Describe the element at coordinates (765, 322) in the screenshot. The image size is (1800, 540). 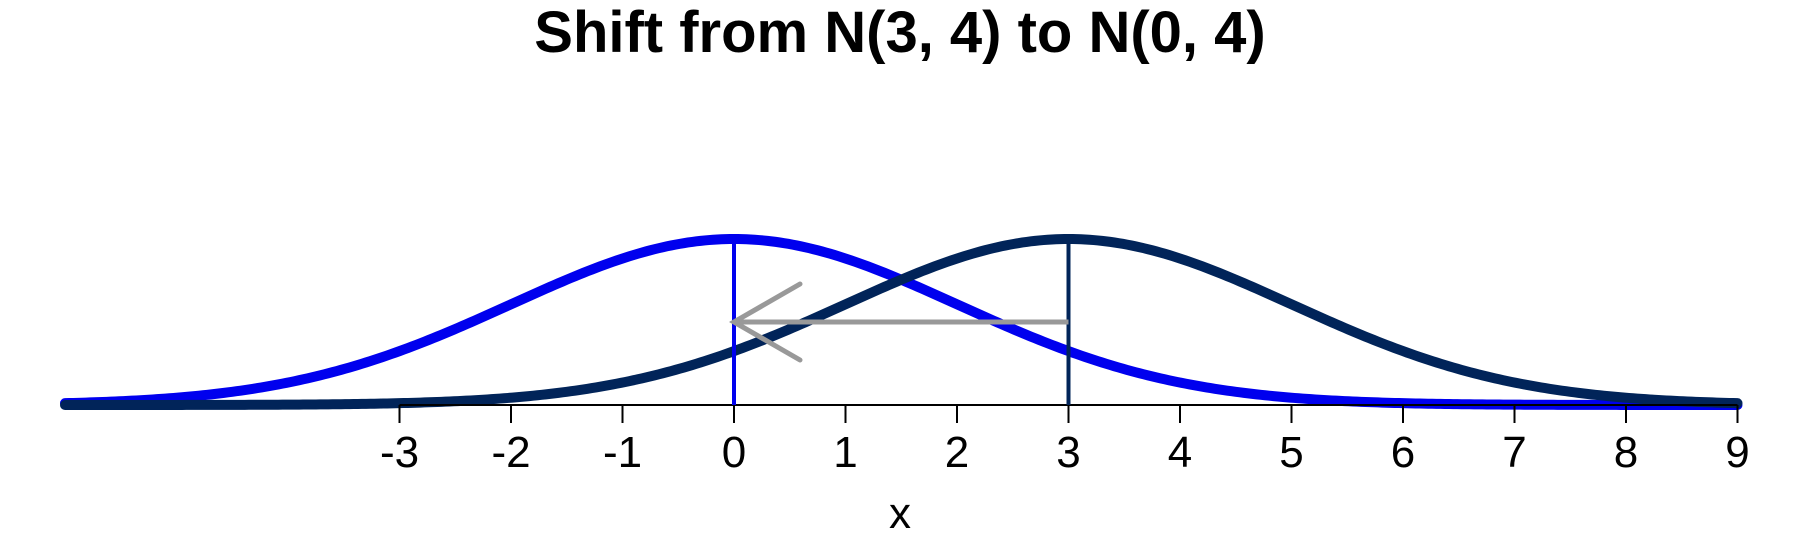
I see `arrow-head` at that location.